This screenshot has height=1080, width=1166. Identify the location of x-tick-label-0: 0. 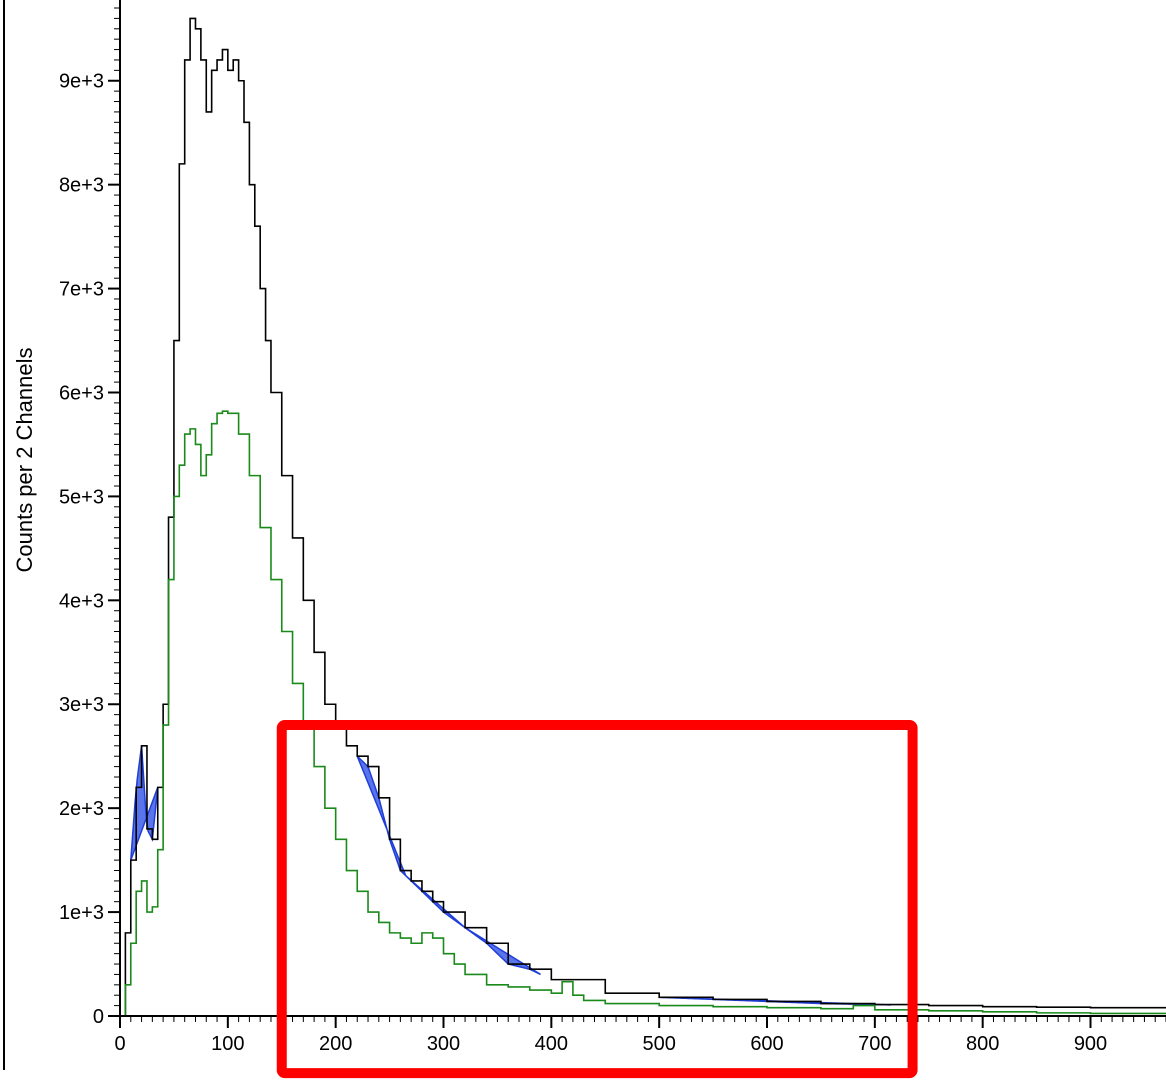
(119, 1044).